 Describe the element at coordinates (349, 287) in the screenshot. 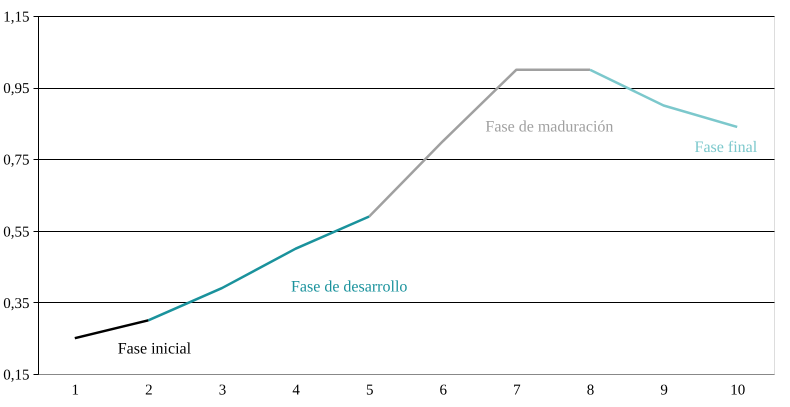

I see `series-label: Fase de desarrollo` at that location.